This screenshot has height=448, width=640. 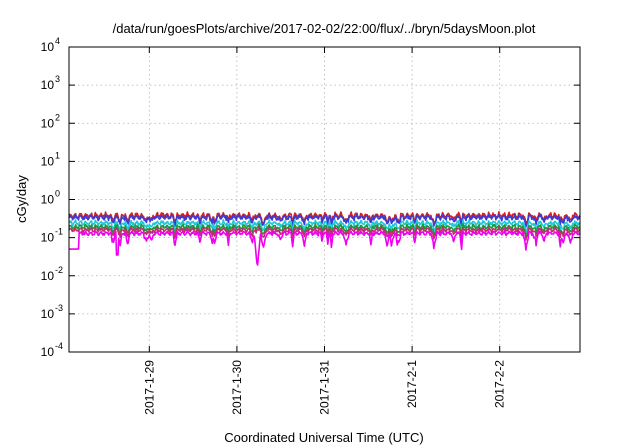 I want to click on y-tick-exponent: 2, so click(x=57, y=117).